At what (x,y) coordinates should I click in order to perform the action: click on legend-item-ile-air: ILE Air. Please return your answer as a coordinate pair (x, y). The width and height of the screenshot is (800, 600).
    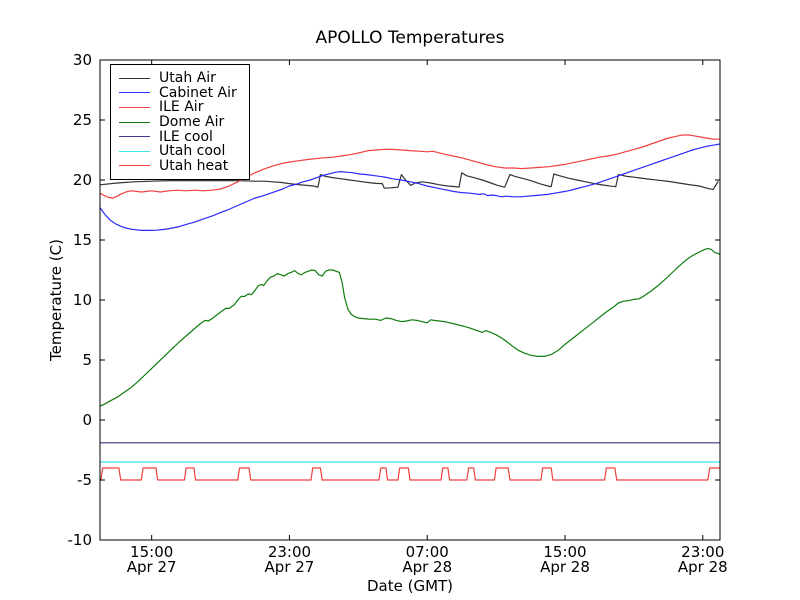
    Looking at the image, I should click on (178, 107).